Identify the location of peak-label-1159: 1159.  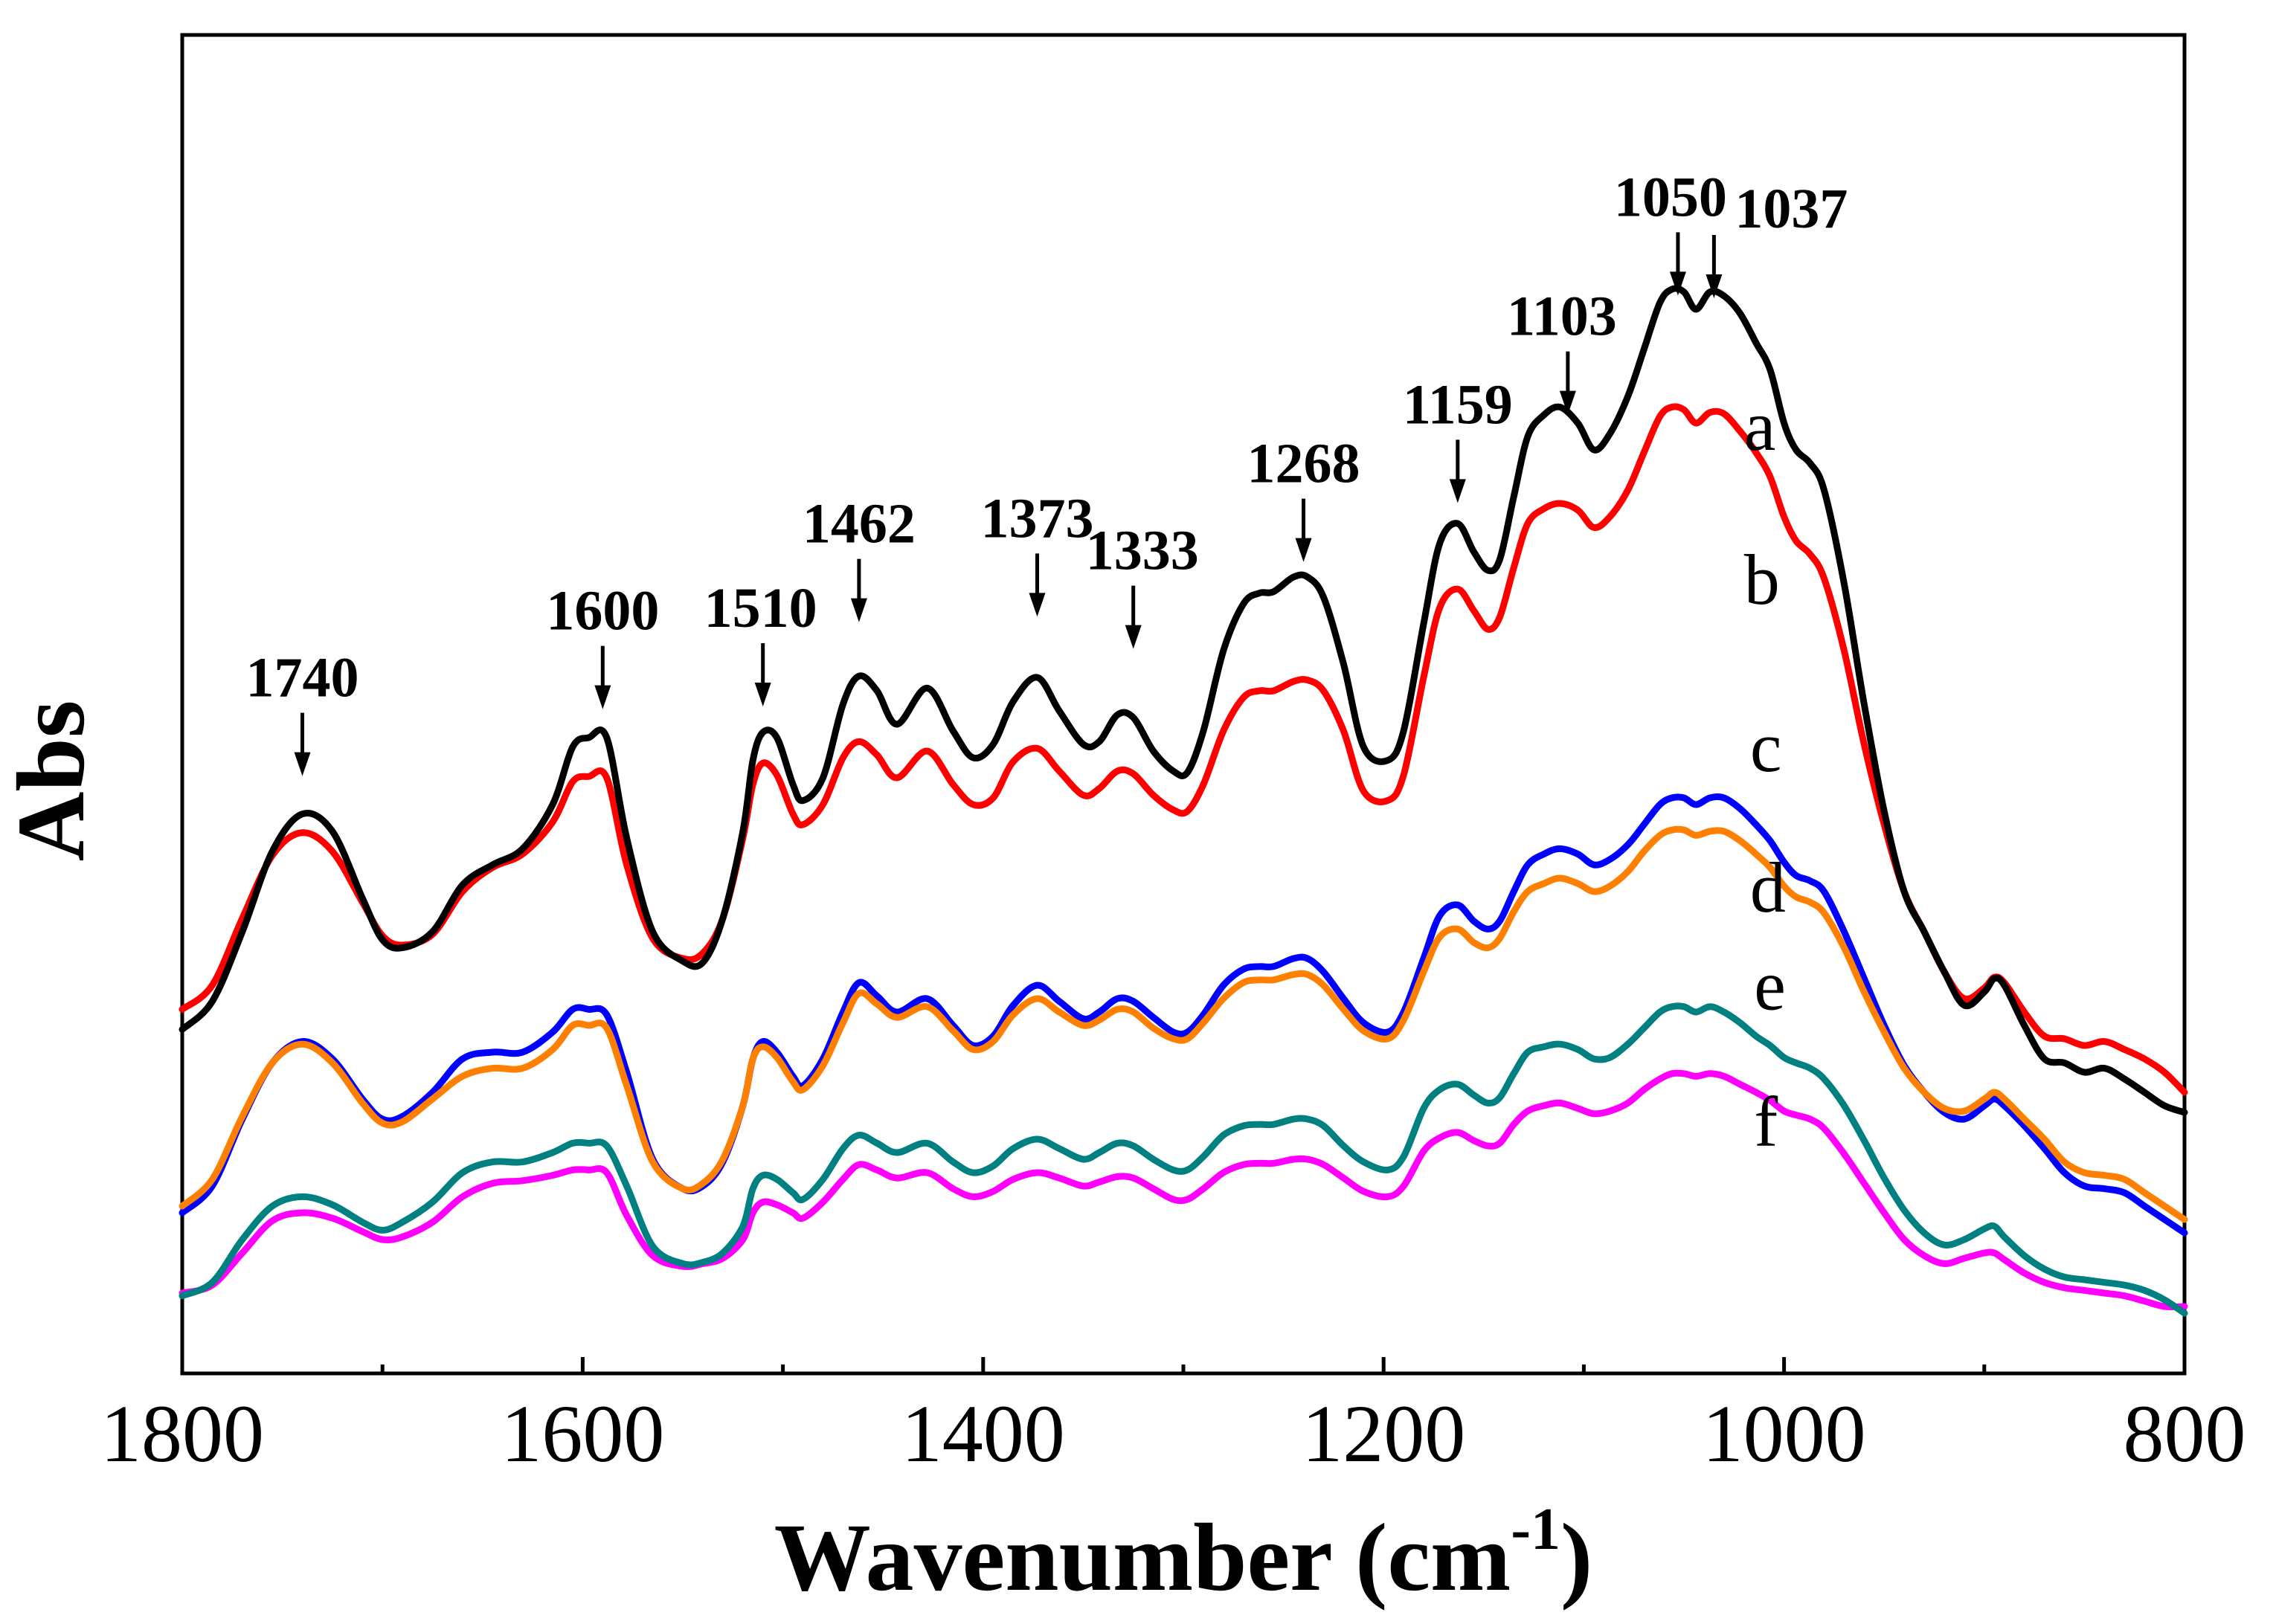
(1458, 404).